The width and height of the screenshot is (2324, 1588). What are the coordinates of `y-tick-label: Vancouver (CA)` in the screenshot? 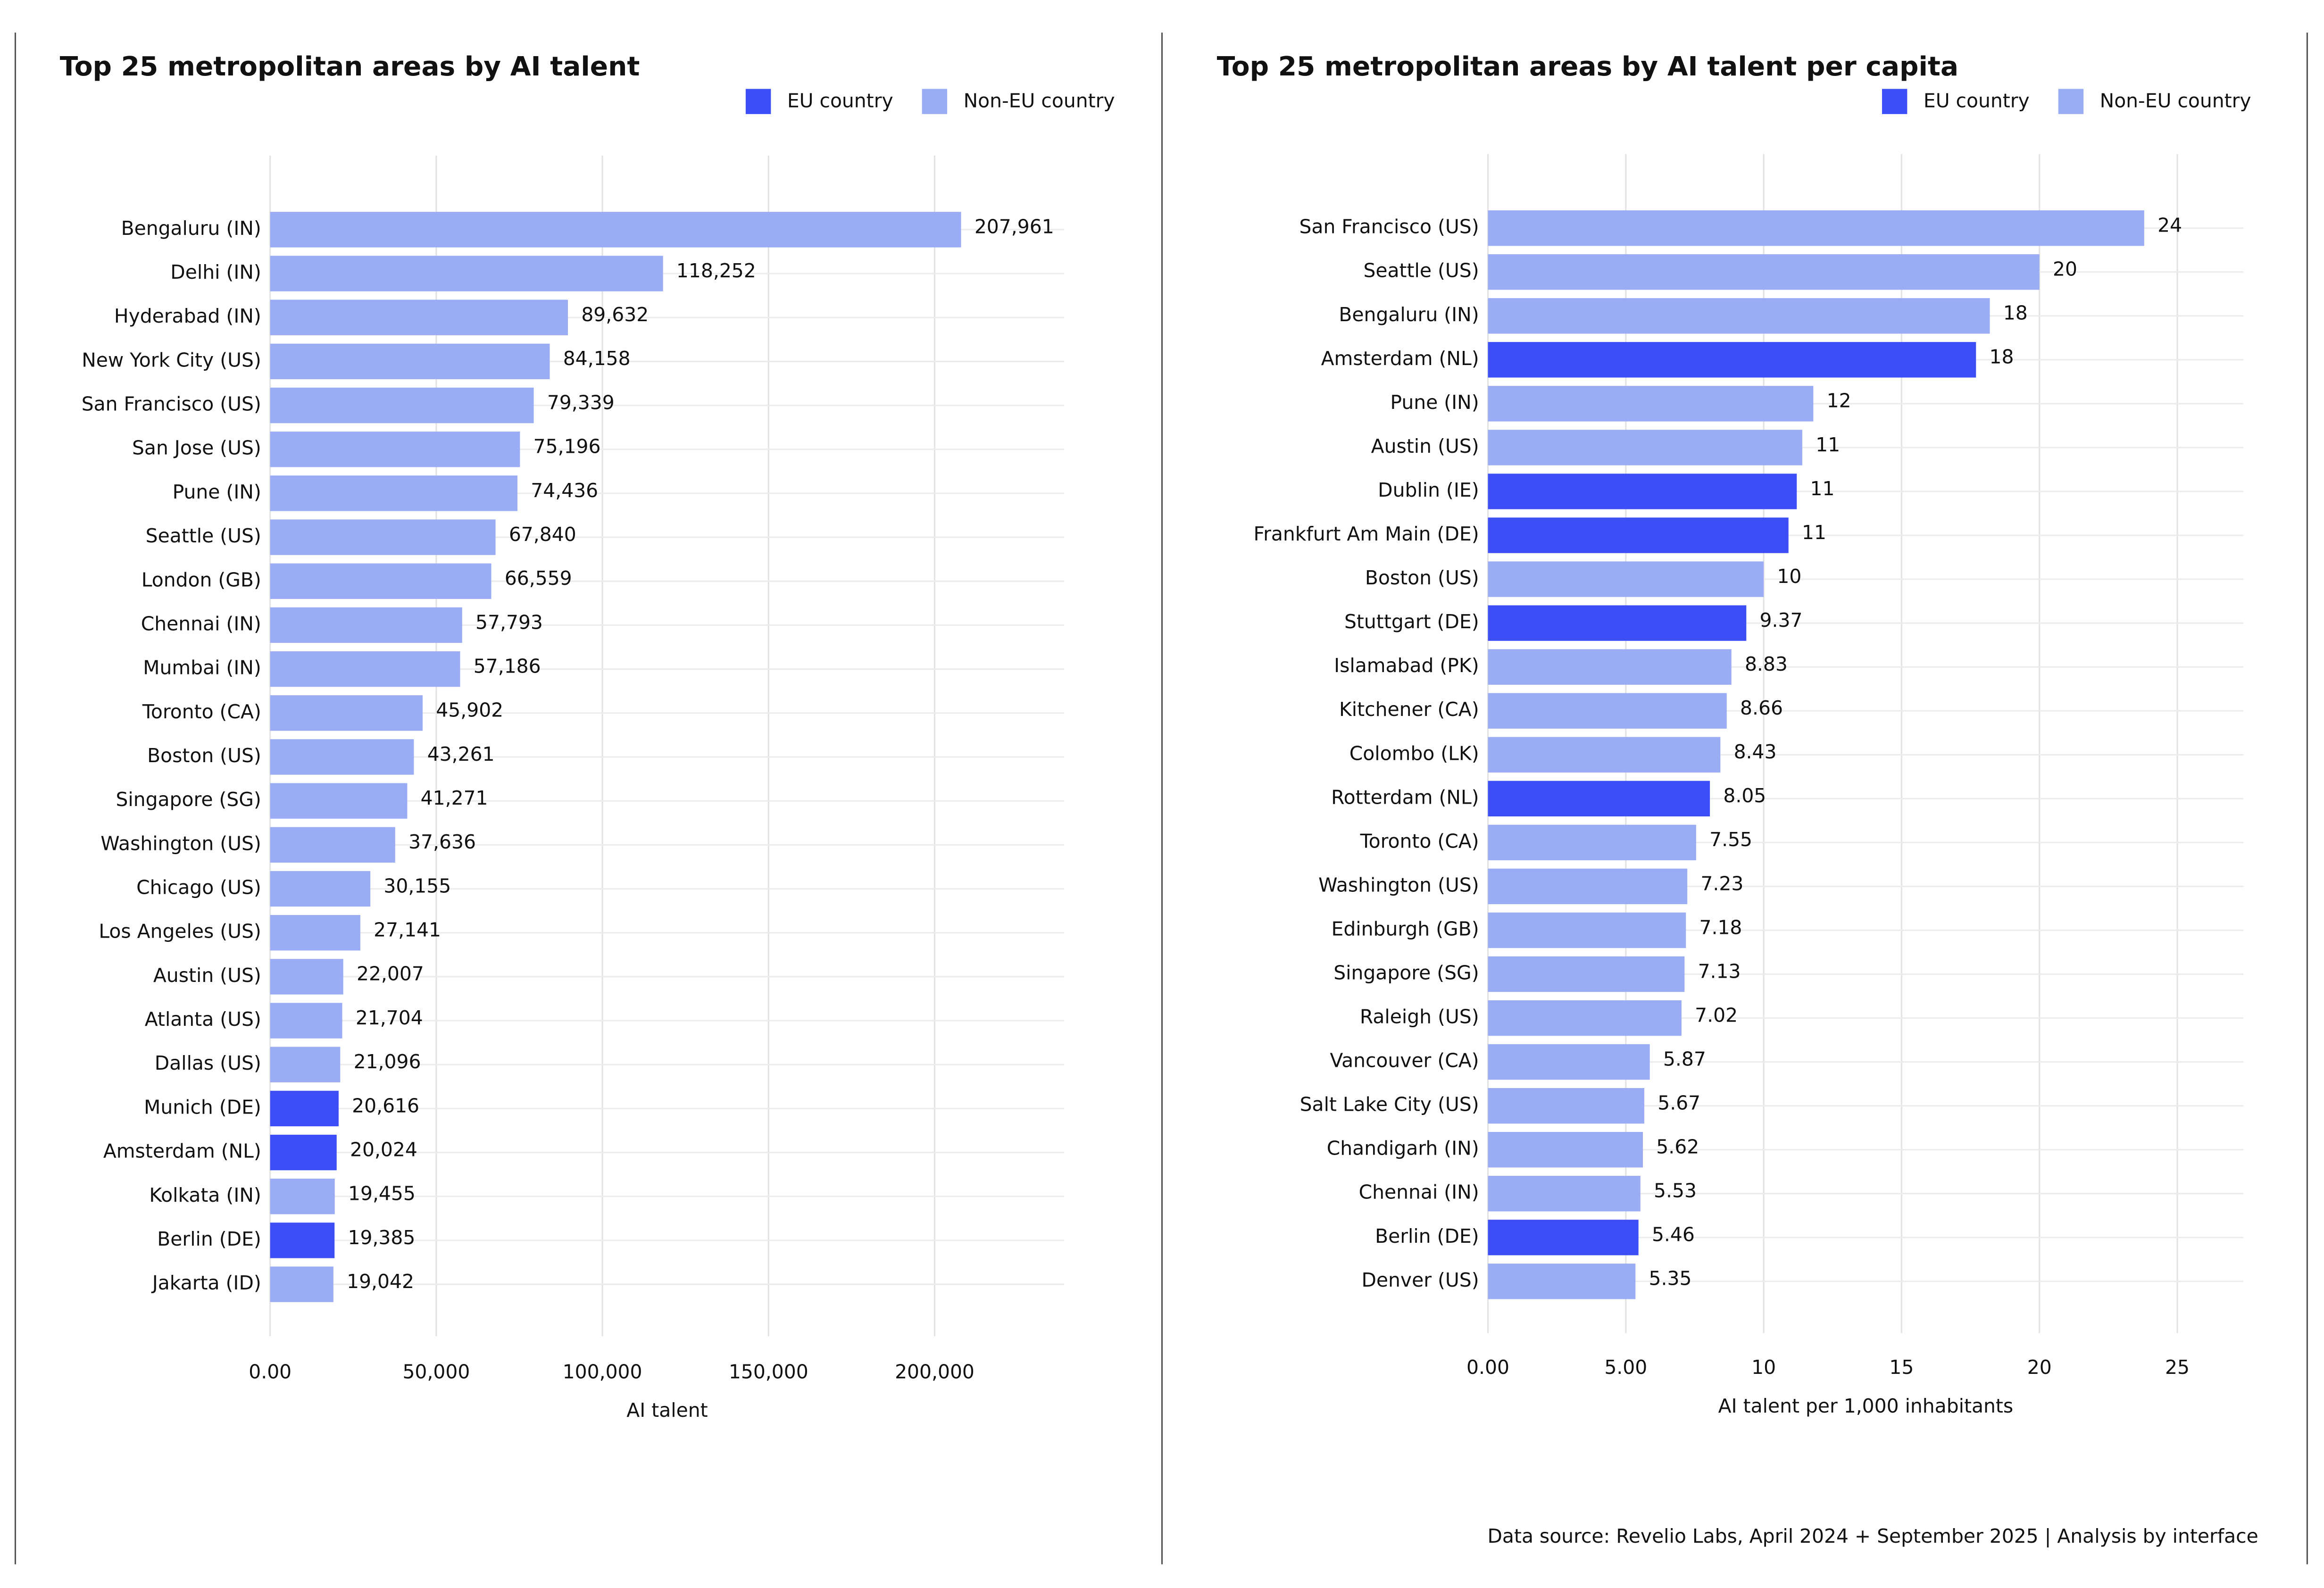 It's located at (1404, 1060).